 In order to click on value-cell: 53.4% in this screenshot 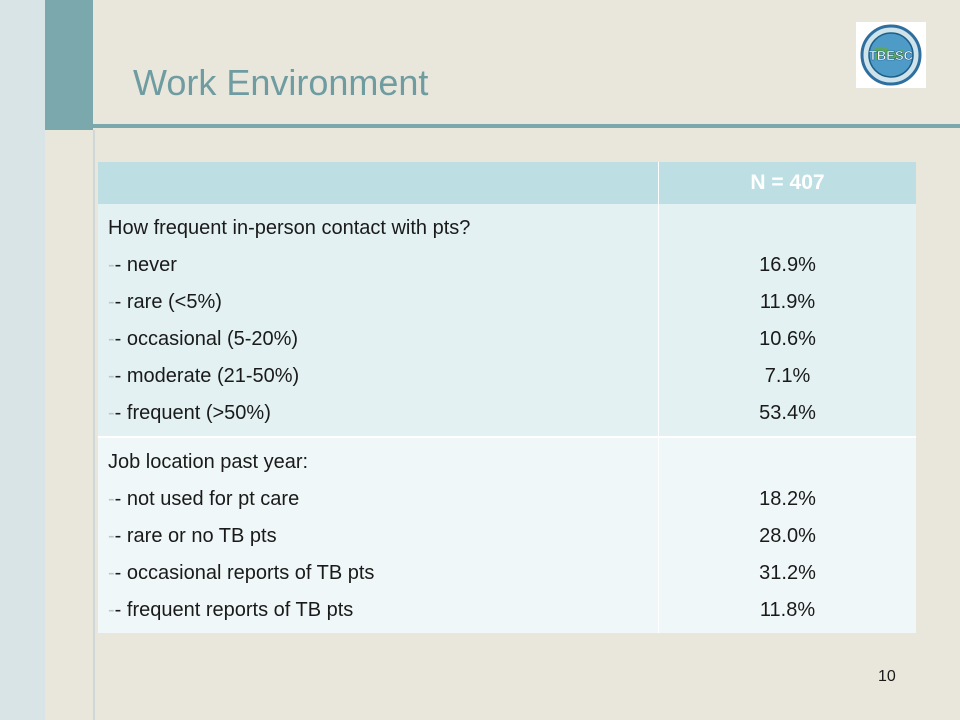, I will do `click(787, 413)`.